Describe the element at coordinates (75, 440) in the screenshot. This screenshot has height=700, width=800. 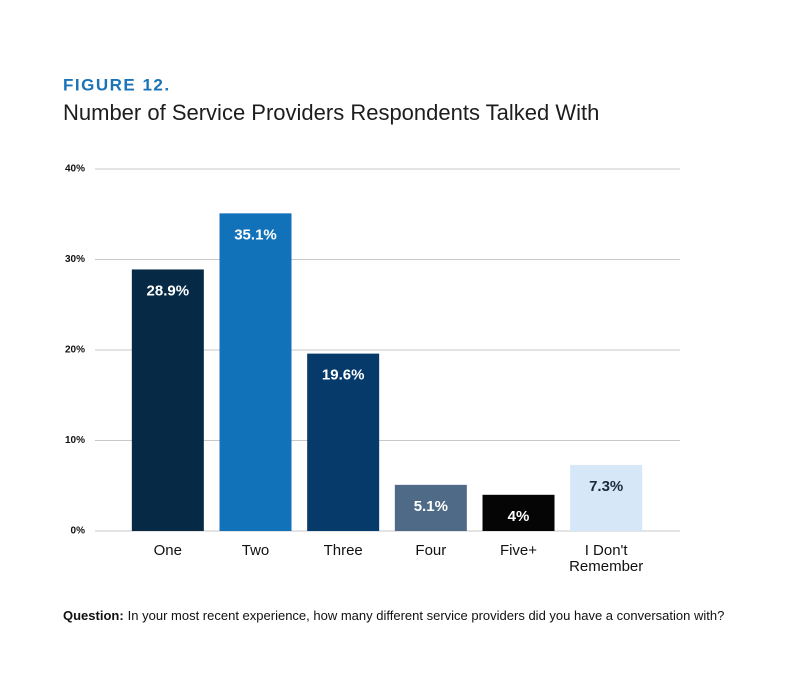
I see `y-tick-label: 10%` at that location.